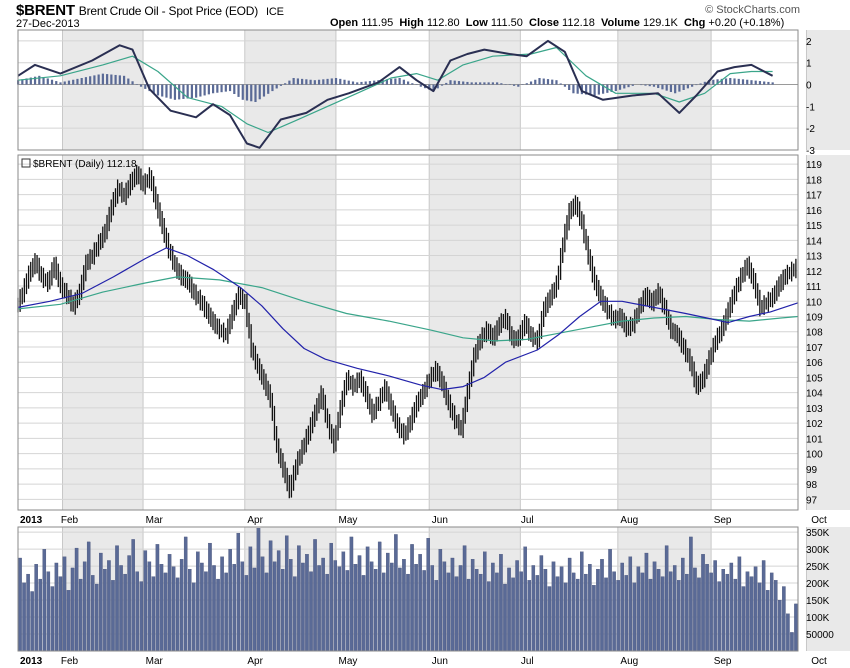  Describe the element at coordinates (812, 485) in the screenshot. I see `price-tick-label: 98` at that location.